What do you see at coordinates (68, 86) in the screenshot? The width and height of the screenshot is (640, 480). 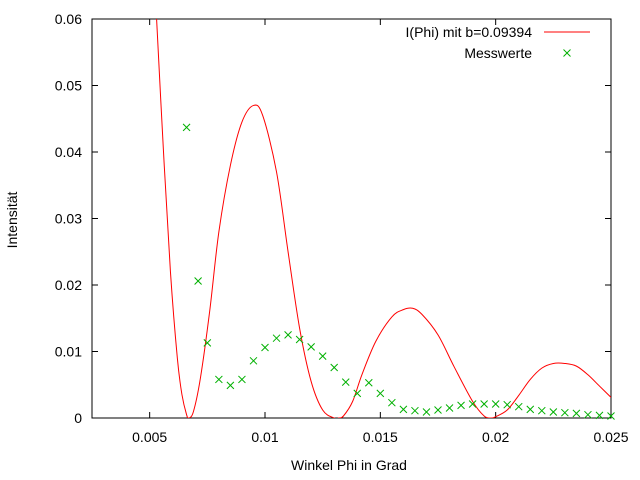 I see `y-tick-label: 0.05` at bounding box center [68, 86].